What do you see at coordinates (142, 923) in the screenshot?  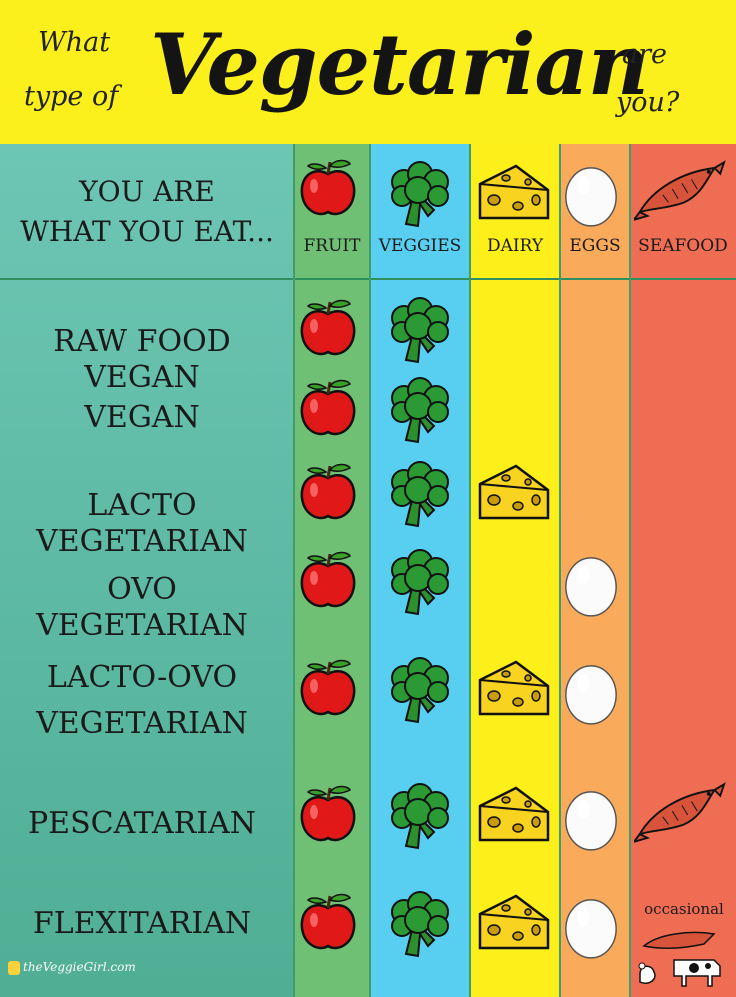 I see `row-label-flexitarian: FLEXITARIAN` at bounding box center [142, 923].